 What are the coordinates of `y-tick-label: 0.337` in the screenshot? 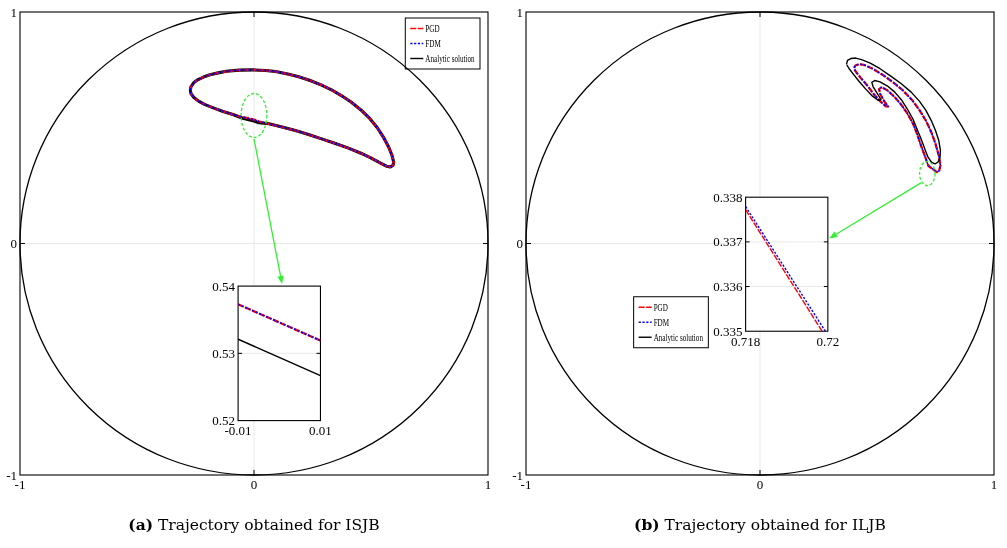 It's located at (728, 242).